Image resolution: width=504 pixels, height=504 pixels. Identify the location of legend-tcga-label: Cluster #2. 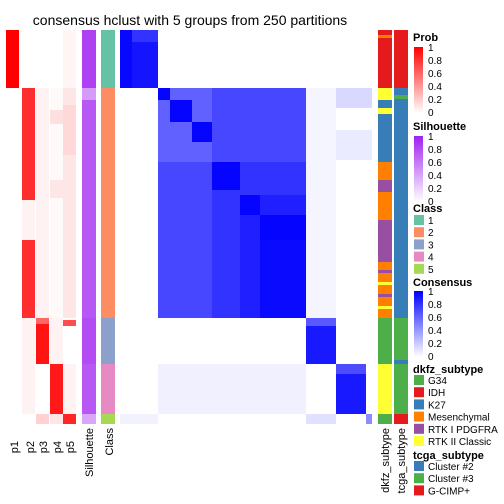
(451, 467).